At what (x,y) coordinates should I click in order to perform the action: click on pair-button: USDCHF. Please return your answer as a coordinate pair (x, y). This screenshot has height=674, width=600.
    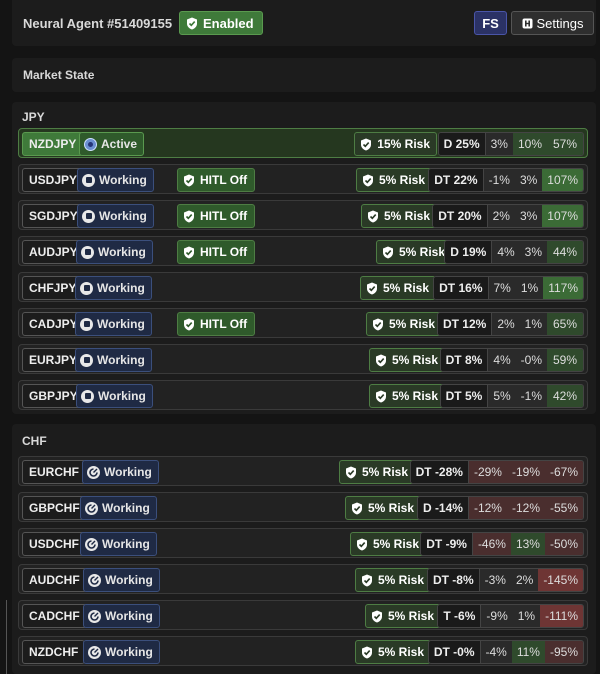
    Looking at the image, I should click on (54, 544).